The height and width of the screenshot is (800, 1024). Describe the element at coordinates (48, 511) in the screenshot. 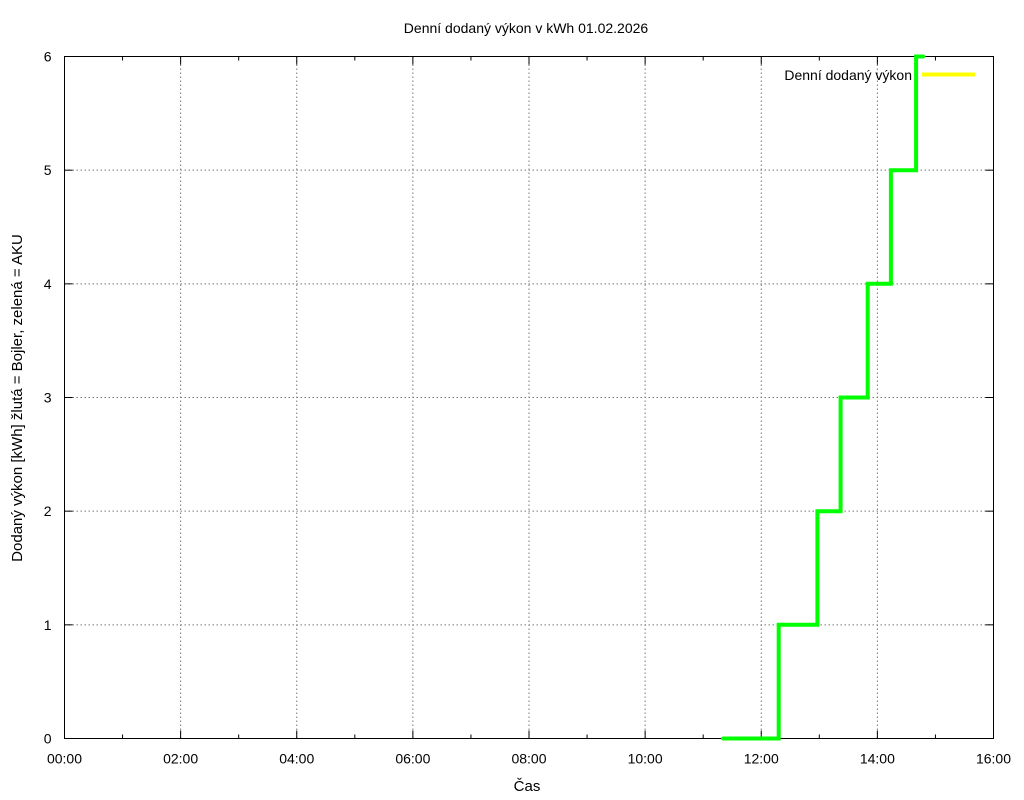

I see `y-tick-label: 2` at that location.